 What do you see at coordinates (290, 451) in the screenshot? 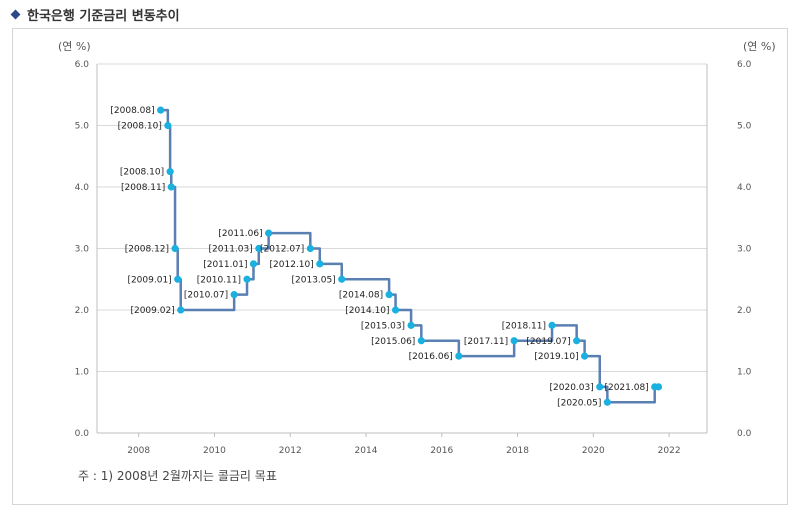
I see `x-tick-label: 2012` at bounding box center [290, 451].